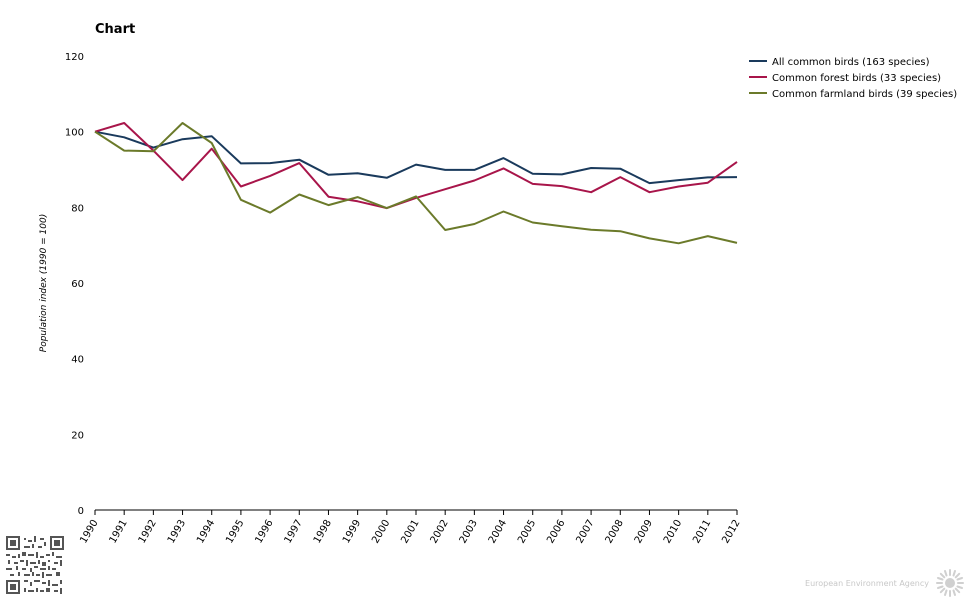 The image size is (975, 600). I want to click on x-tick-label: 1992, so click(148, 532).